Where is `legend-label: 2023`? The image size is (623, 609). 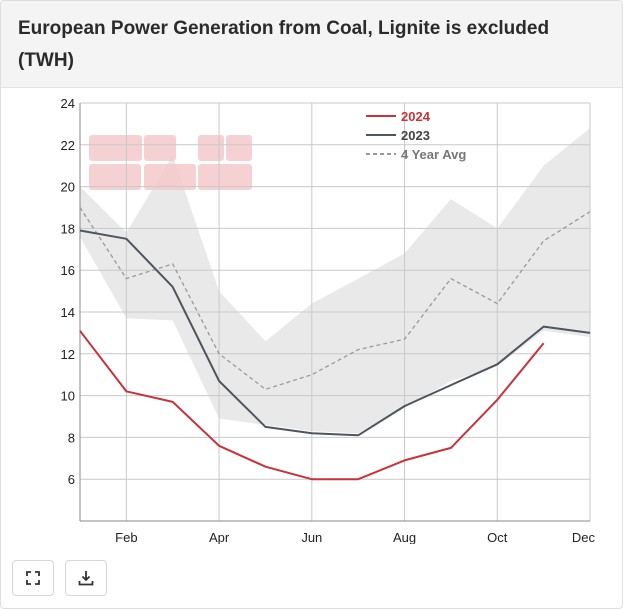 legend-label: 2023 is located at coordinates (415, 135).